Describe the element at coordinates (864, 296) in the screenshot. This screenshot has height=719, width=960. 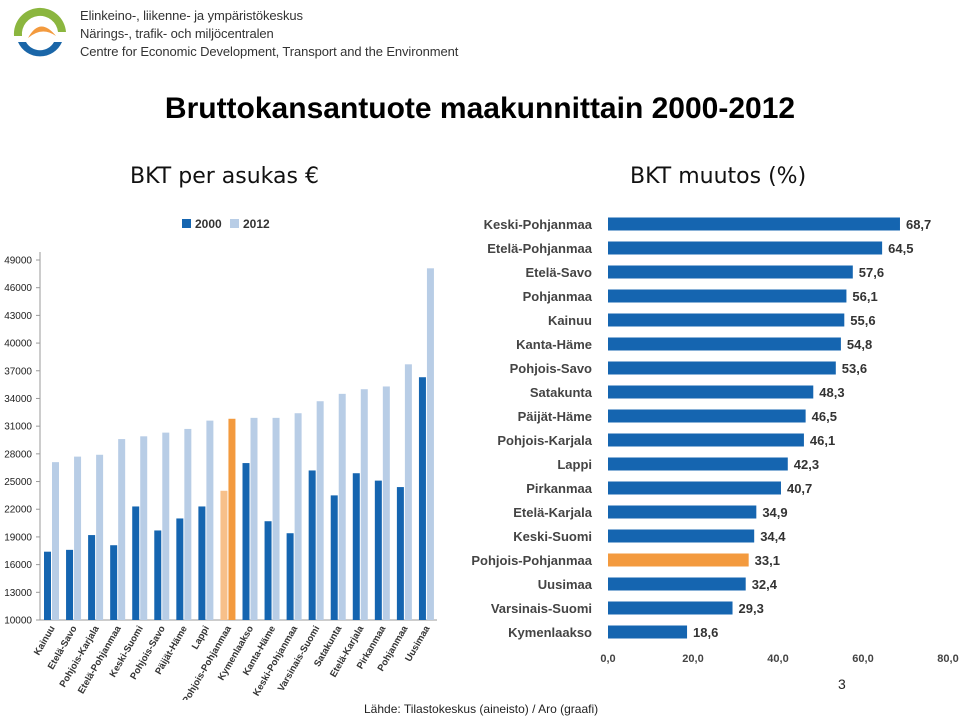
I see `value-label: 56,1` at that location.